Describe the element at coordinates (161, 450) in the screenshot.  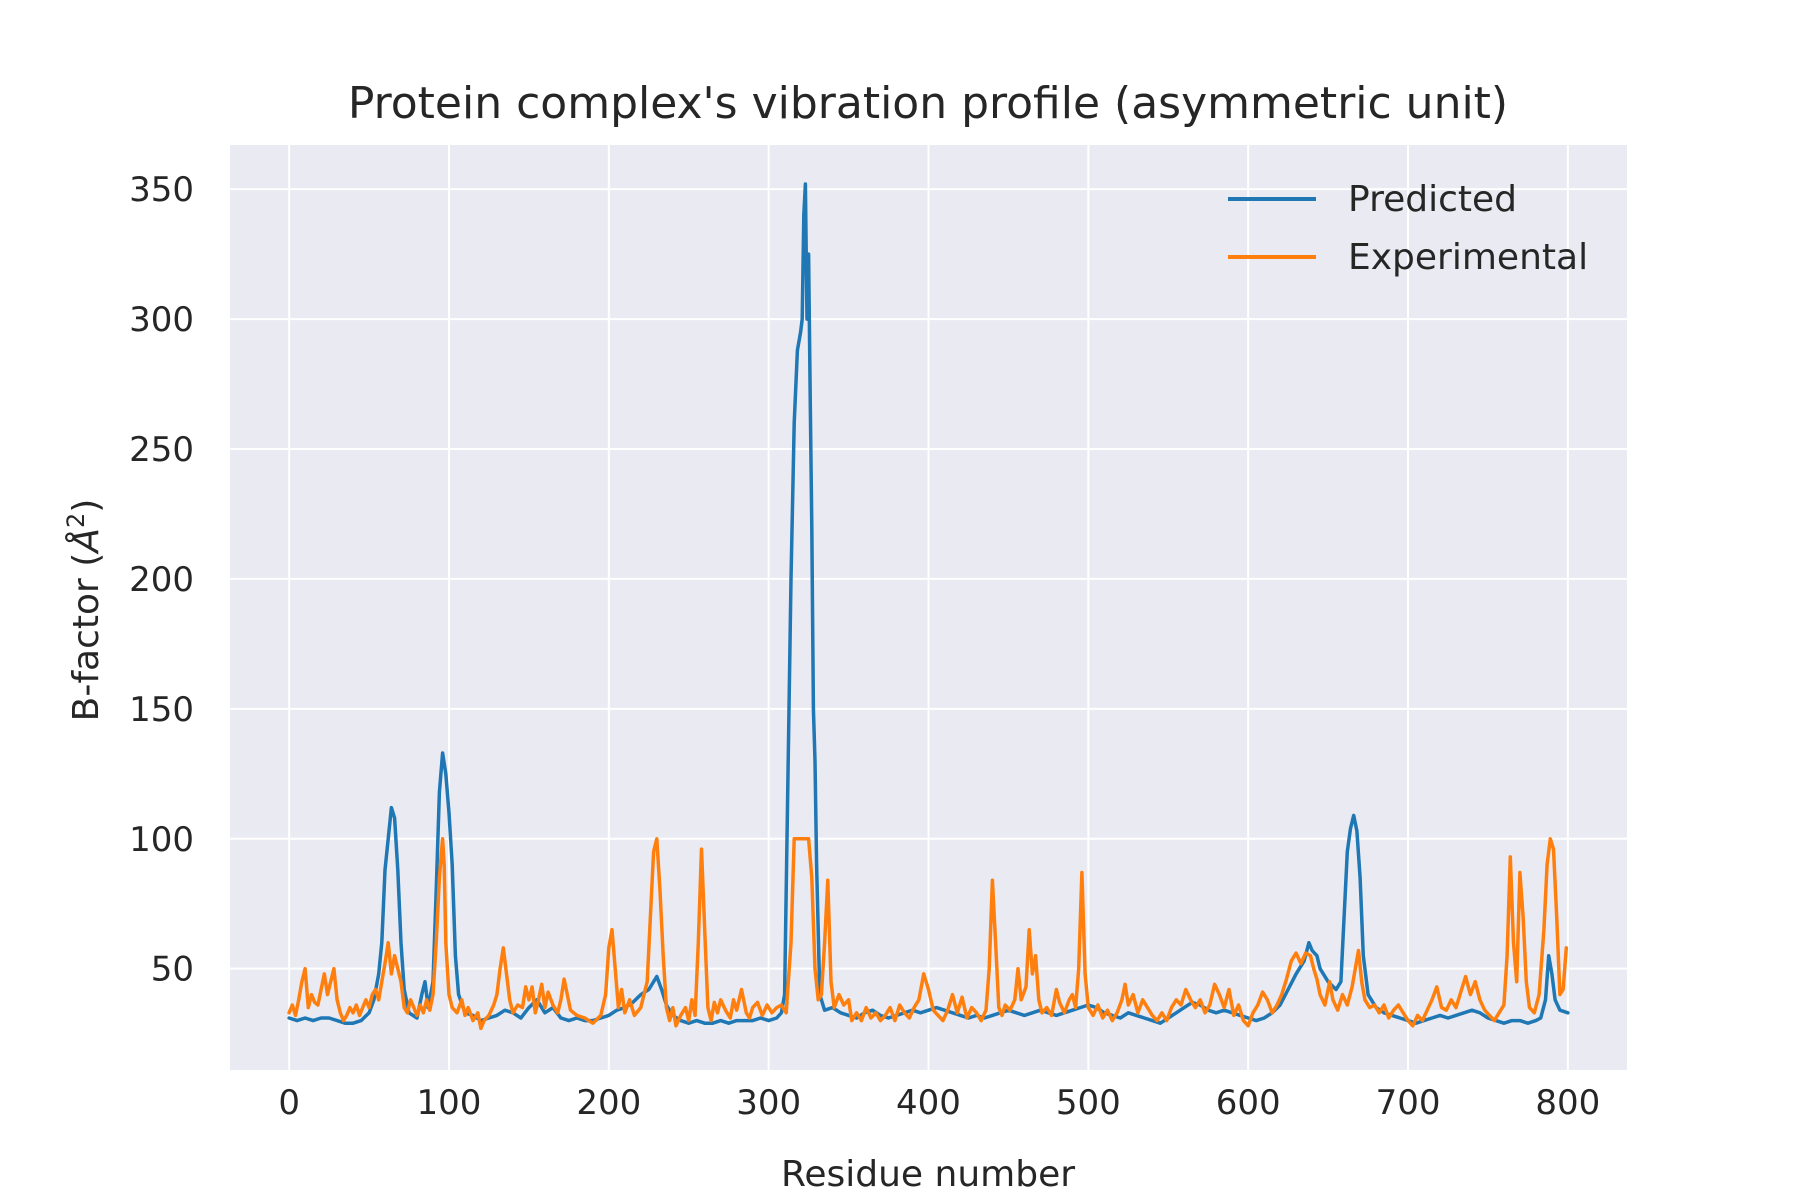
I see `y-tick-label: 250` at that location.